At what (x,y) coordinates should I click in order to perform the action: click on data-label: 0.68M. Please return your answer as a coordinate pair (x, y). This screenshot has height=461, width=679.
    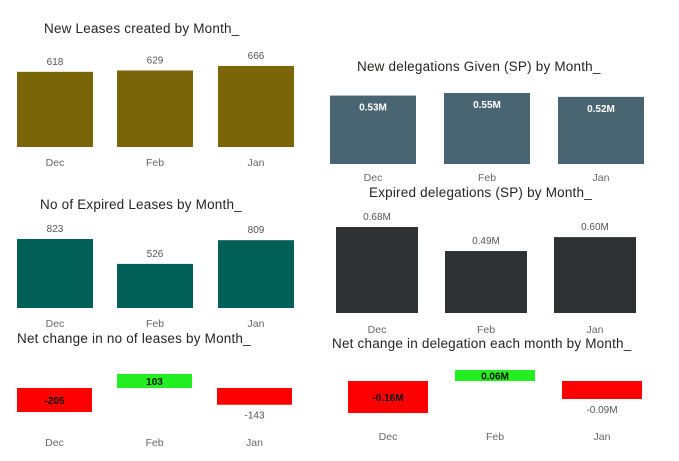
    Looking at the image, I should click on (377, 217).